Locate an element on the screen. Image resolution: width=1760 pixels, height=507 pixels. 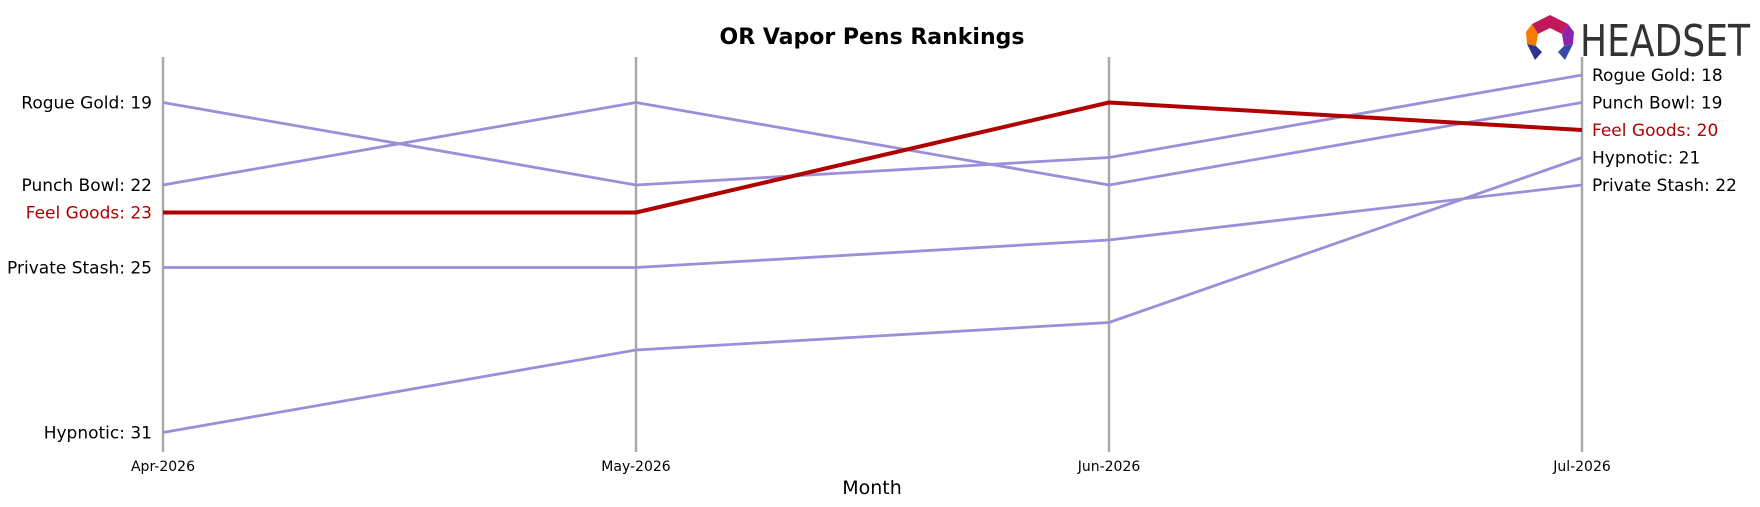
right-label-punch-bowl: Punch Bowl: 19 is located at coordinates (1657, 104).